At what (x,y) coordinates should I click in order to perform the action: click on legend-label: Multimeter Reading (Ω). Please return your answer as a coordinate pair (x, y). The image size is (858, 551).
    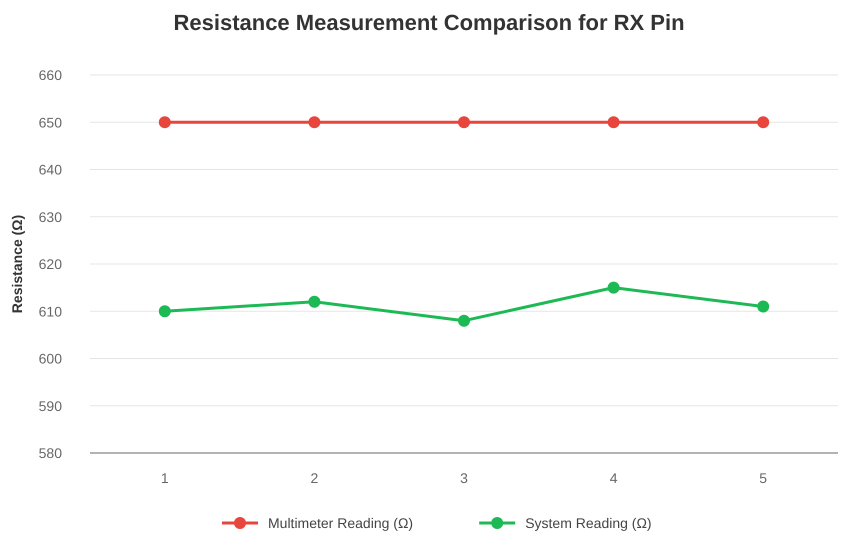
    Looking at the image, I should click on (341, 523).